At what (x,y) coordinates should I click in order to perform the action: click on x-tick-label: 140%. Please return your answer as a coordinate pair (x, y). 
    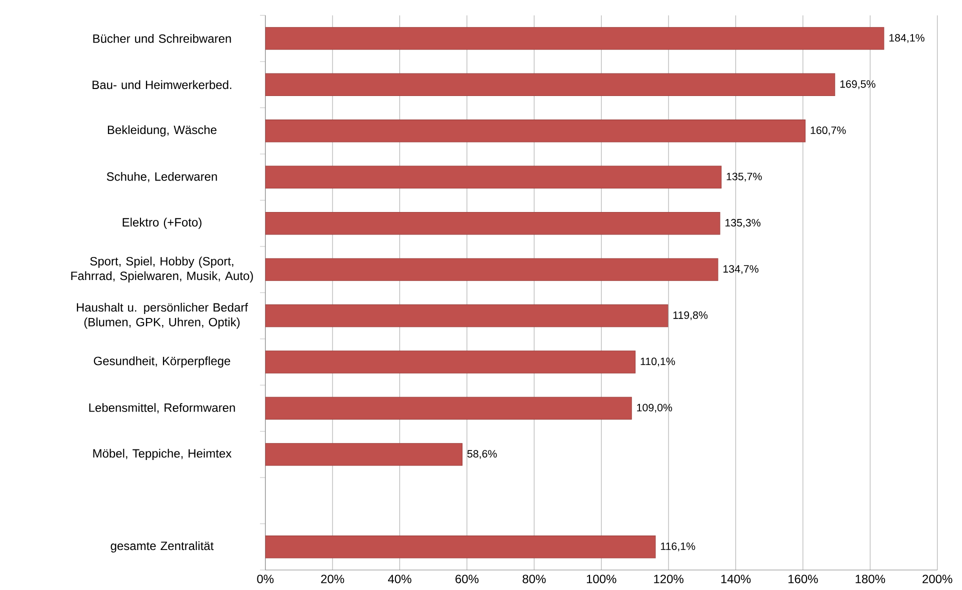
    Looking at the image, I should click on (736, 579).